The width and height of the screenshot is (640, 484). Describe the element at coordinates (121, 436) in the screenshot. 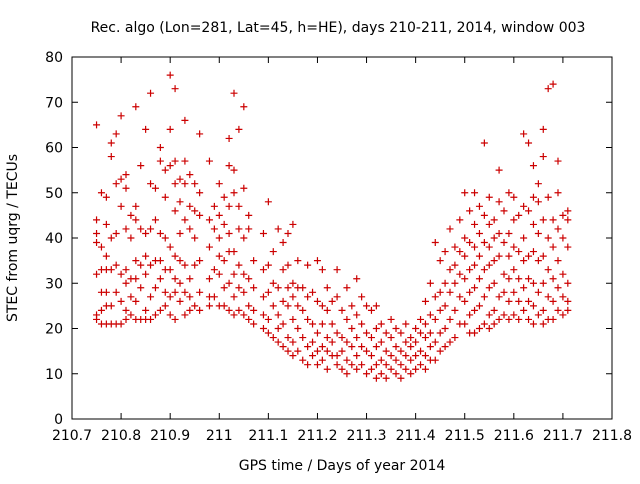

I see `x-tick-label: 210.8` at that location.